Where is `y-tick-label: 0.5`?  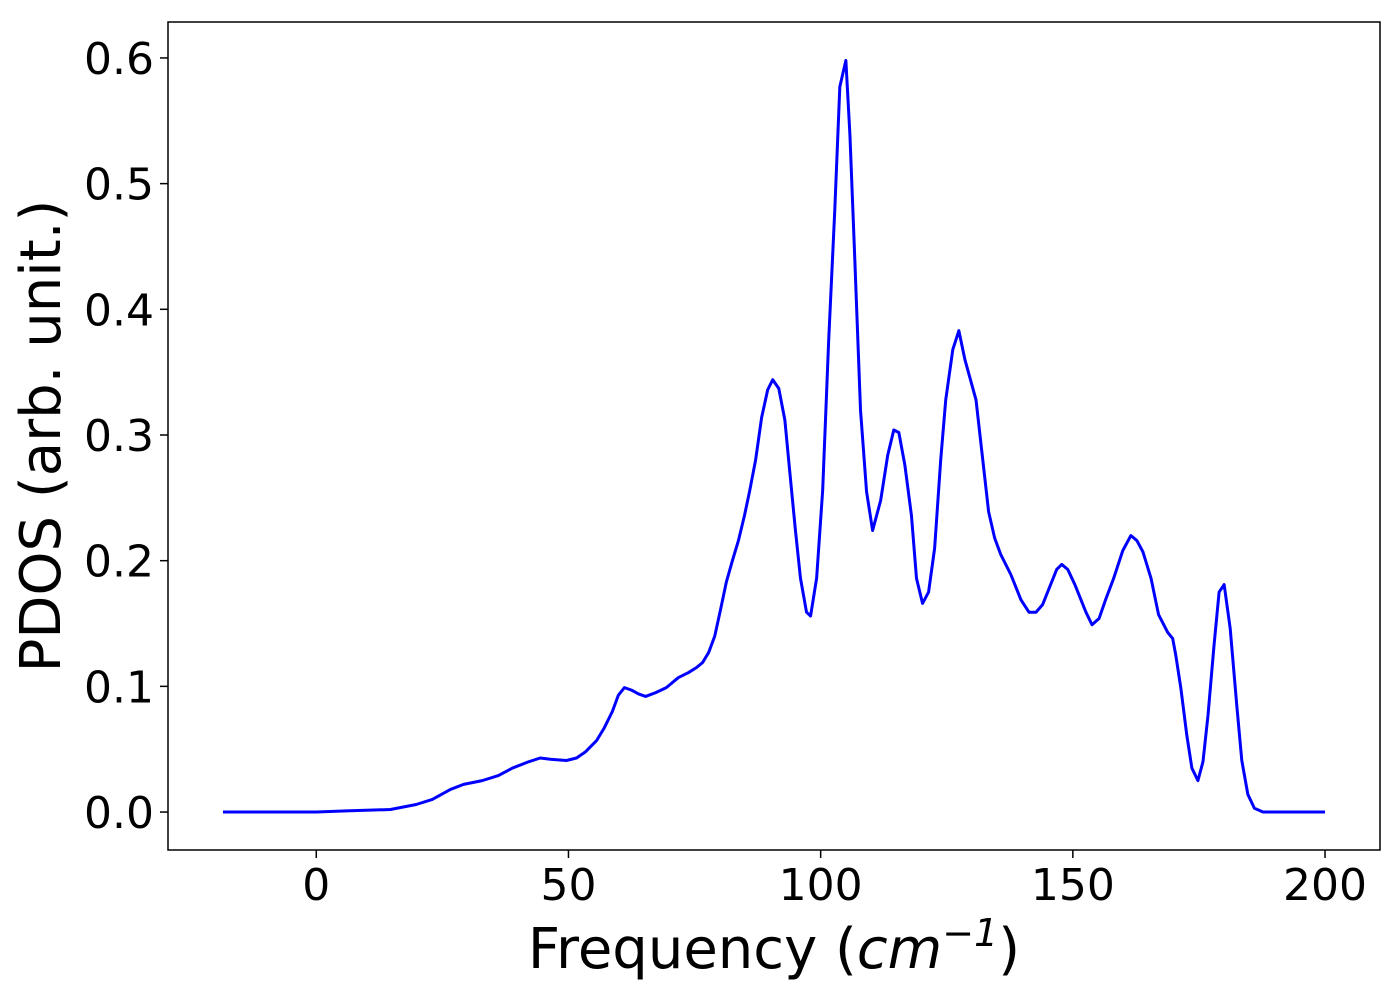
y-tick-label: 0.5 is located at coordinates (119, 185).